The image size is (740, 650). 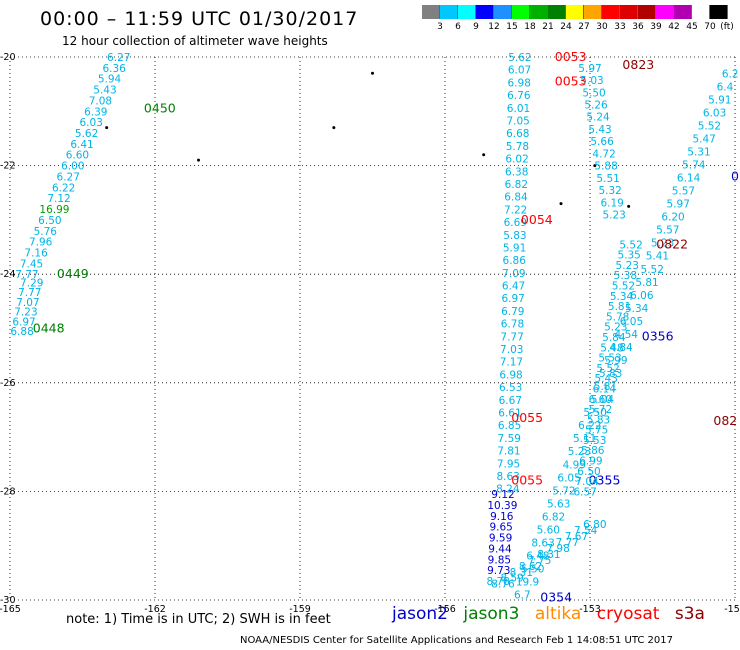 What do you see at coordinates (548, 27) in the screenshot?
I see `color-scale-label: 21` at bounding box center [548, 27].